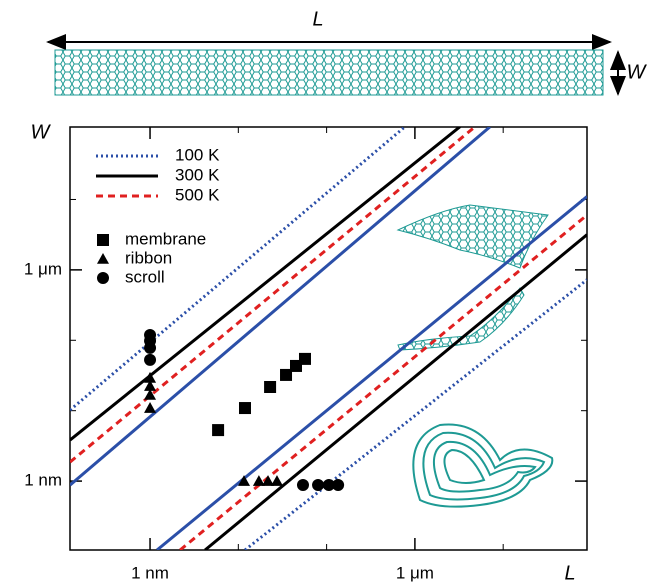 This screenshot has height=588, width=650. I want to click on y-axis-label: W, so click(41, 132).